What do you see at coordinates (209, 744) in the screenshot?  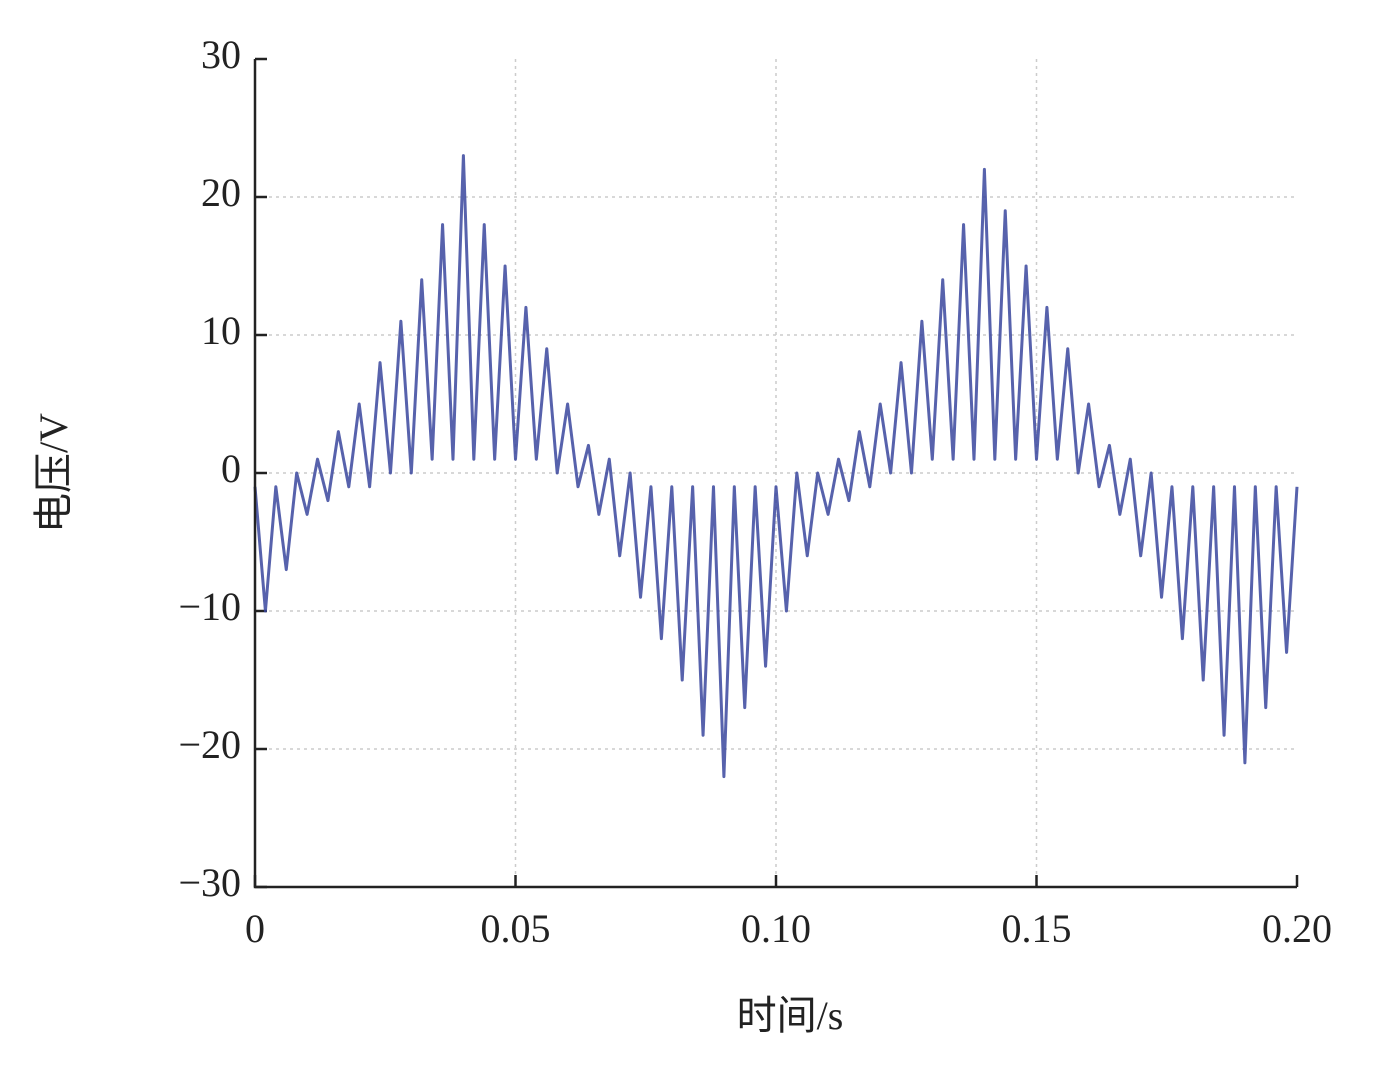 I see `y-tick-label: −20` at bounding box center [209, 744].